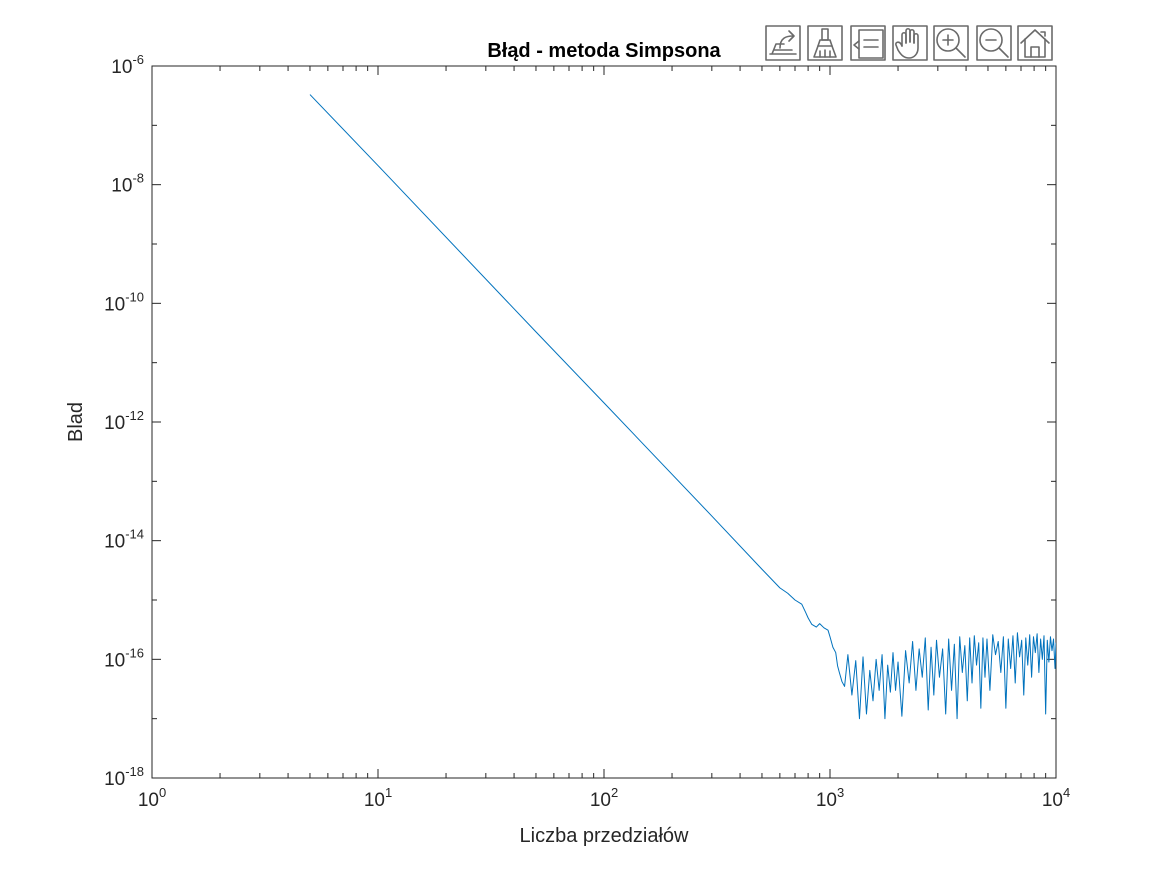 This screenshot has width=1167, height=875. What do you see at coordinates (951, 43) in the screenshot?
I see `zoom-in-icon` at bounding box center [951, 43].